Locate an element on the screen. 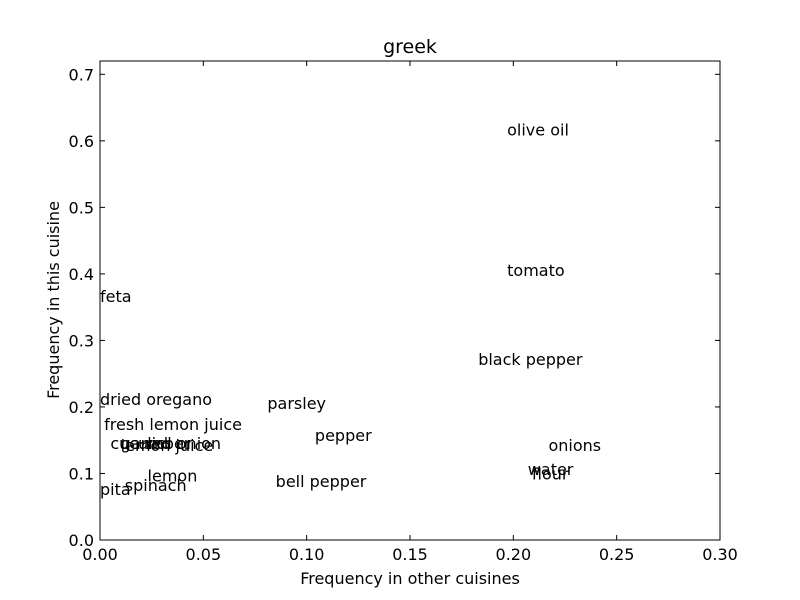 The image size is (800, 600). point-label: lemon is located at coordinates (173, 475).